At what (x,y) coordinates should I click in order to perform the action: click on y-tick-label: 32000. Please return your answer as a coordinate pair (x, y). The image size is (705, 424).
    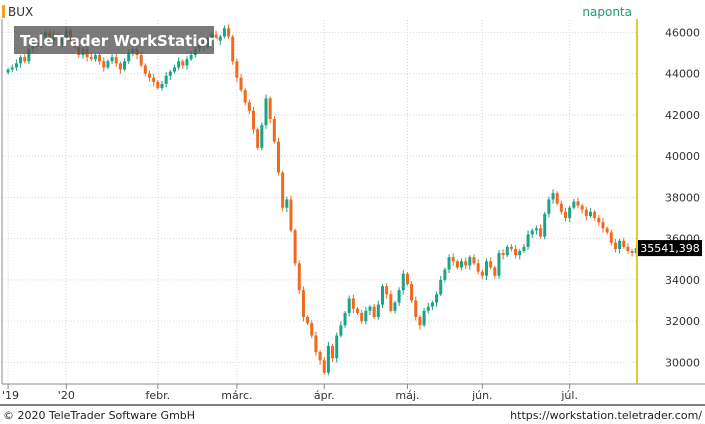
    Looking at the image, I should click on (682, 321).